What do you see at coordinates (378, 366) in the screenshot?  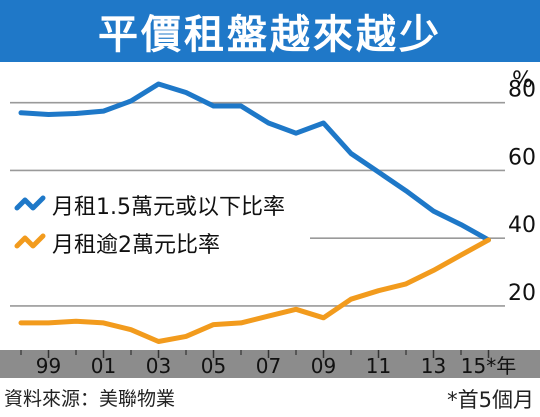 I see `x-tick-label-6: 11` at bounding box center [378, 366].